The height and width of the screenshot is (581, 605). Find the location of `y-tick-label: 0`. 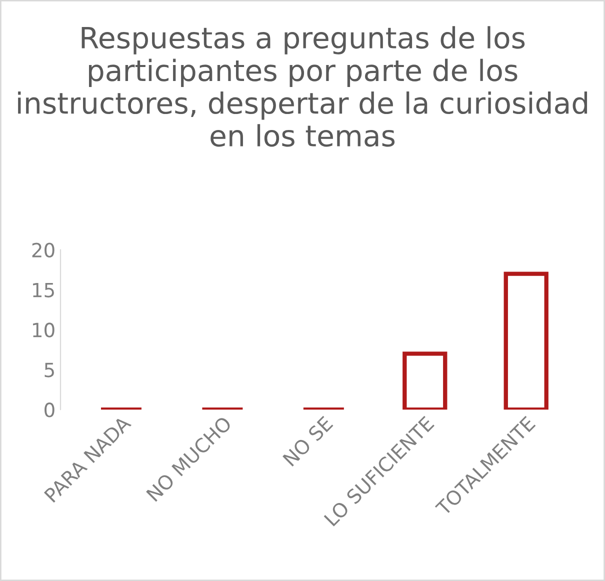

y-tick-label: 0 is located at coordinates (49, 410).